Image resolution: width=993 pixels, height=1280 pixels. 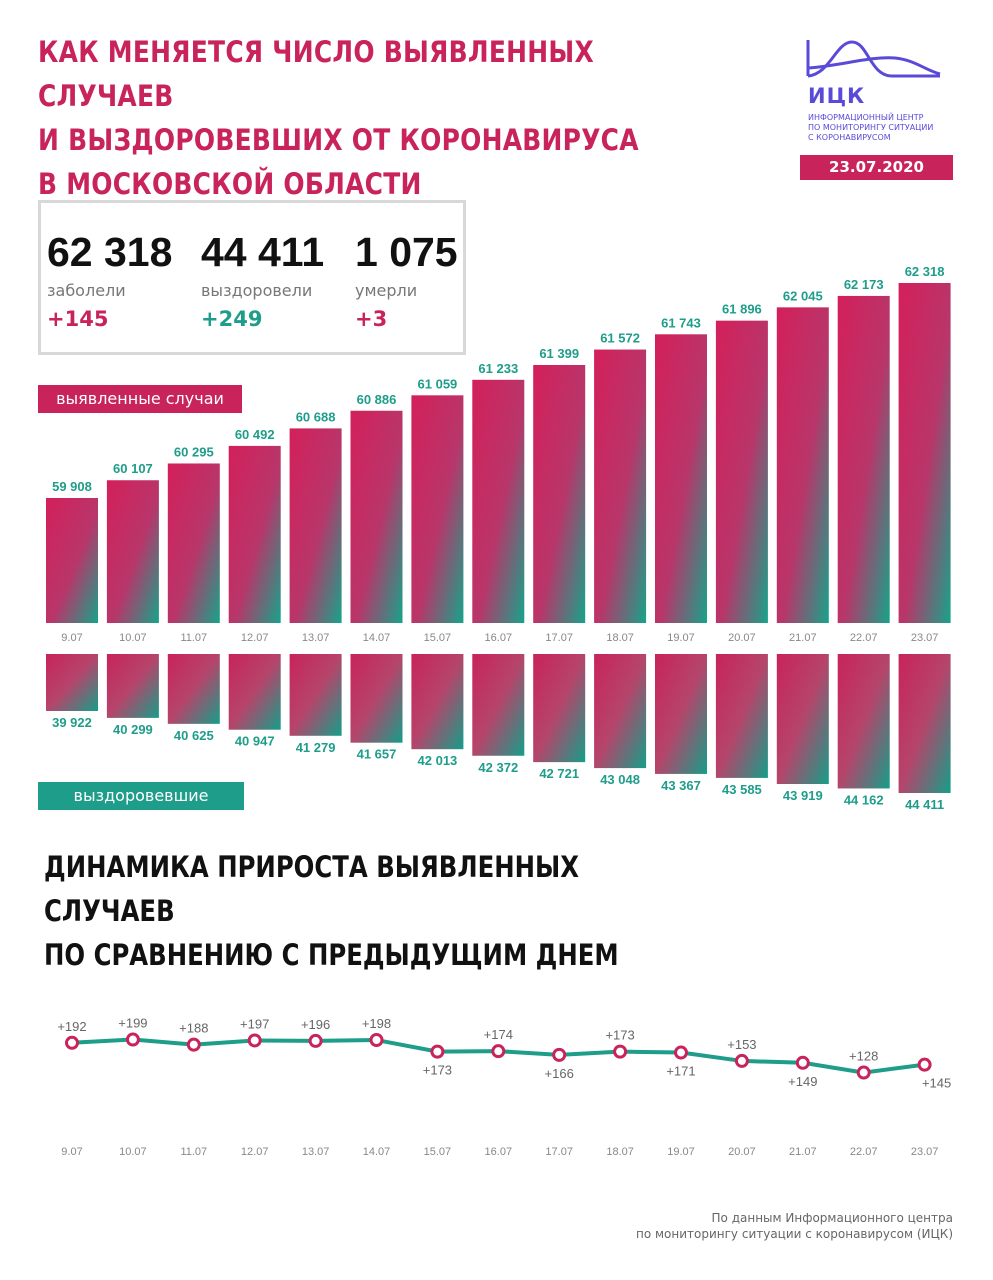 I want to click on recovered-value-label: 40 625, so click(x=194, y=735).